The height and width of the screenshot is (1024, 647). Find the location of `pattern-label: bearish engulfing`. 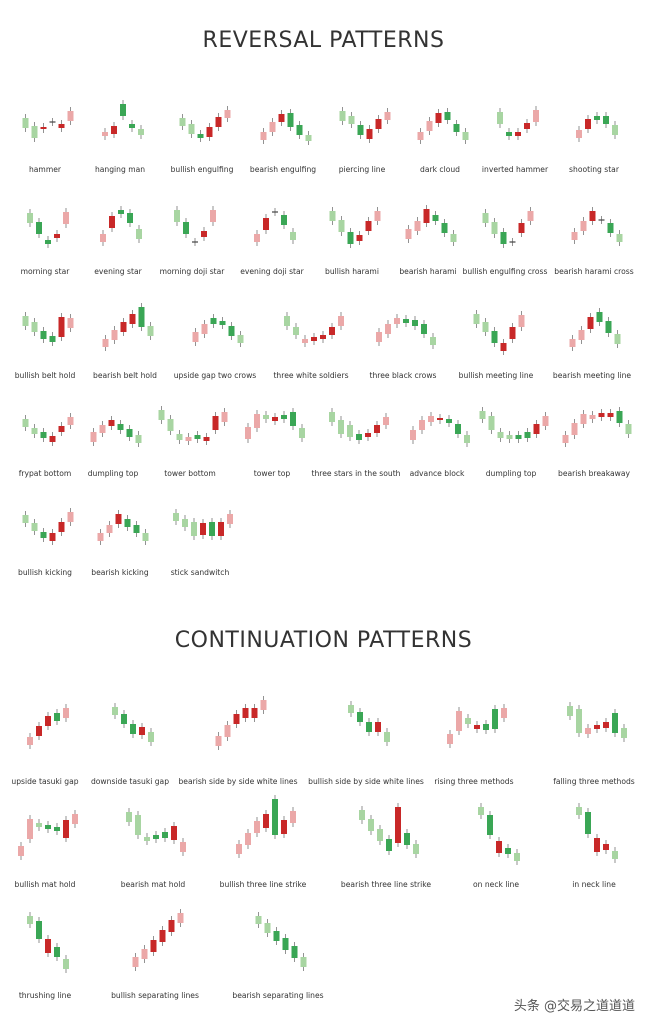

pattern-label: bearish engulfing is located at coordinates (283, 169).